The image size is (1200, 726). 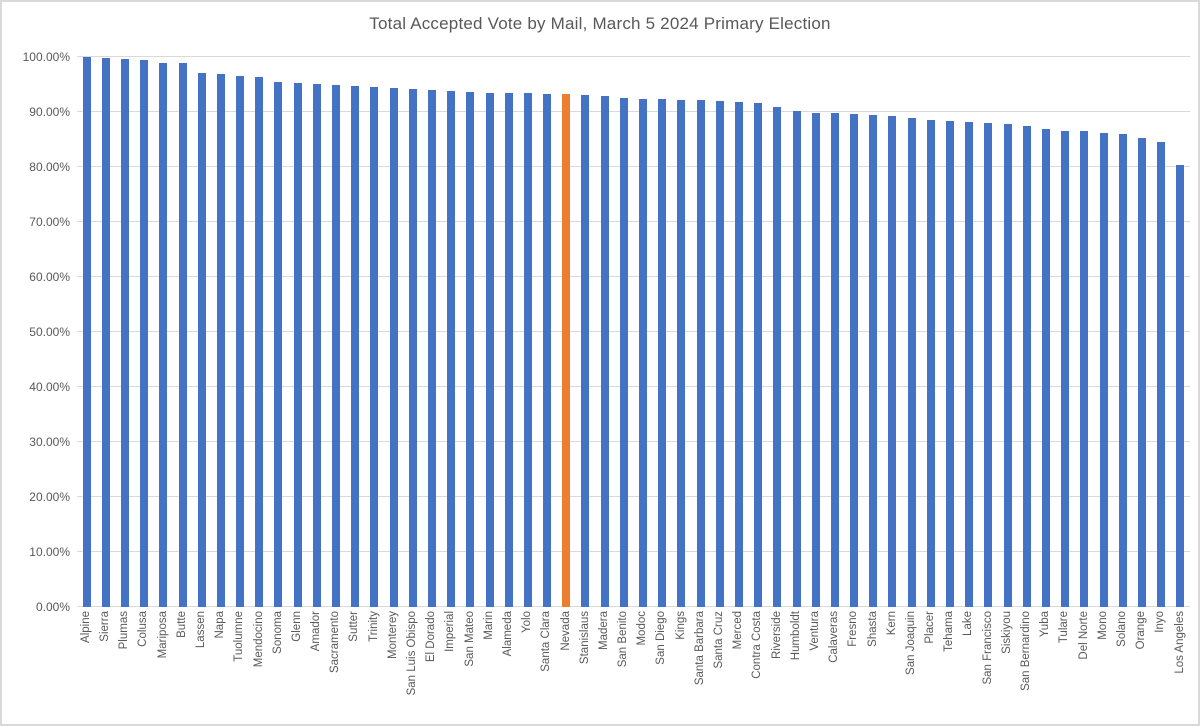 I want to click on x-axis-label-monterey: Monterey, so click(x=392, y=635).